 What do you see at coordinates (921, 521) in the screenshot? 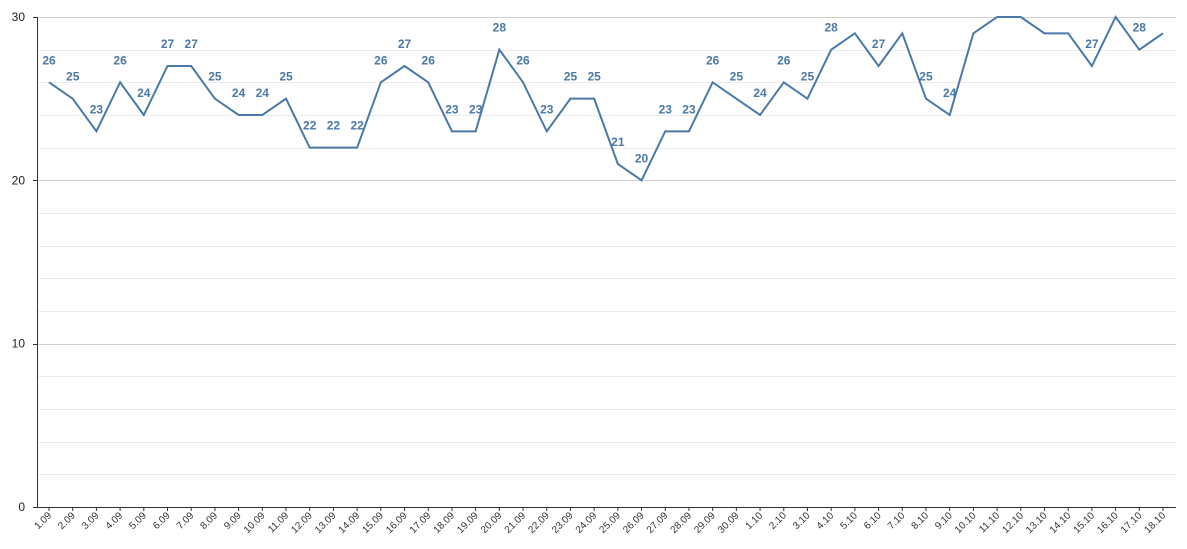
I see `x-tick-label: 8.10` at bounding box center [921, 521].